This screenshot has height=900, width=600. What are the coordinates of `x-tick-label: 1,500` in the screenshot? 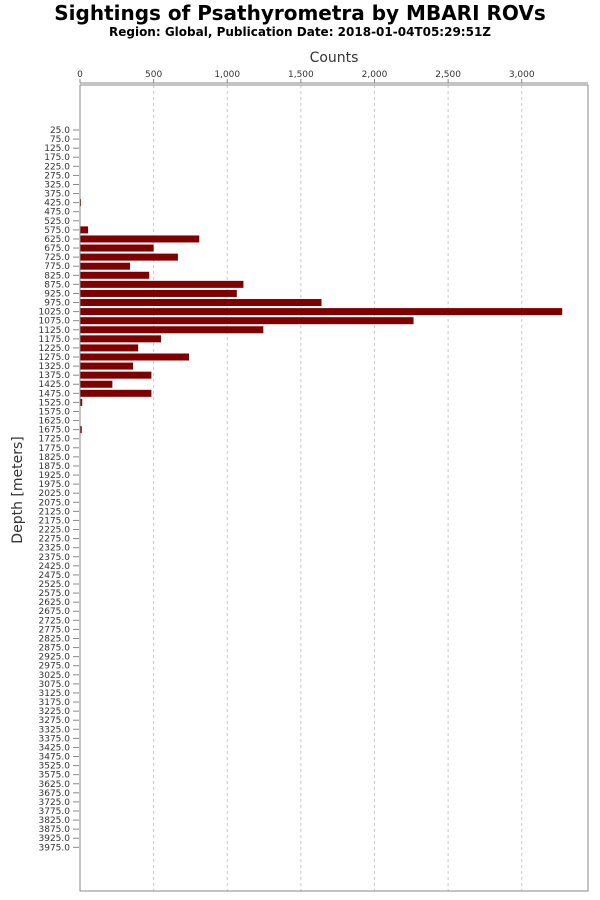 It's located at (301, 75).